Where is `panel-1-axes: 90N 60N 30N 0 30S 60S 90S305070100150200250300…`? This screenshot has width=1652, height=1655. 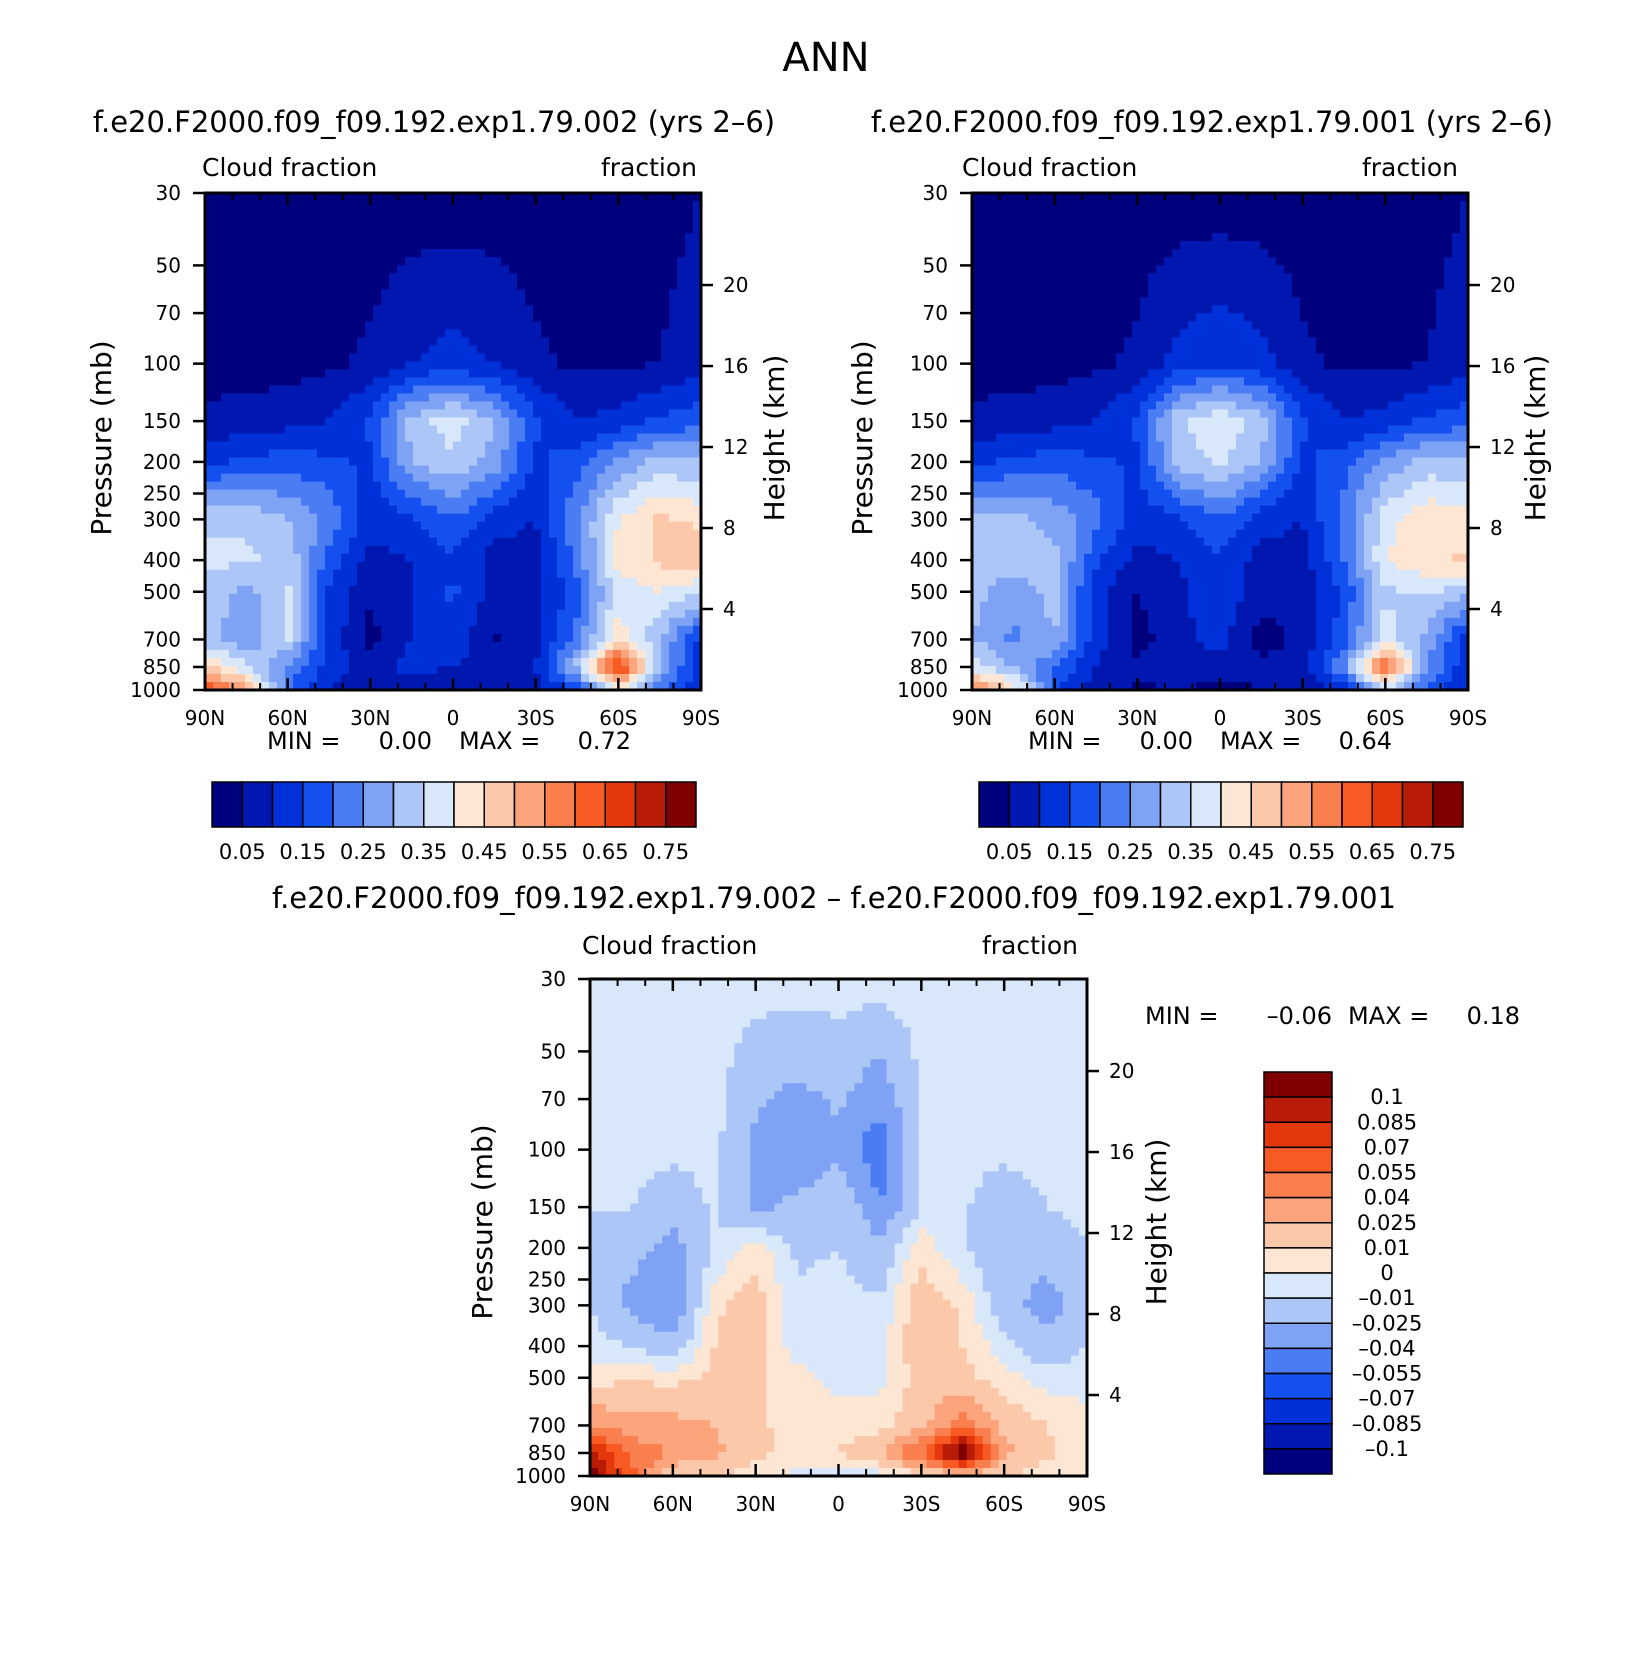 panel-1-axes: 90N 60N 30N 0 30S 60S 90S305070100150200250300… is located at coordinates (439, 455).